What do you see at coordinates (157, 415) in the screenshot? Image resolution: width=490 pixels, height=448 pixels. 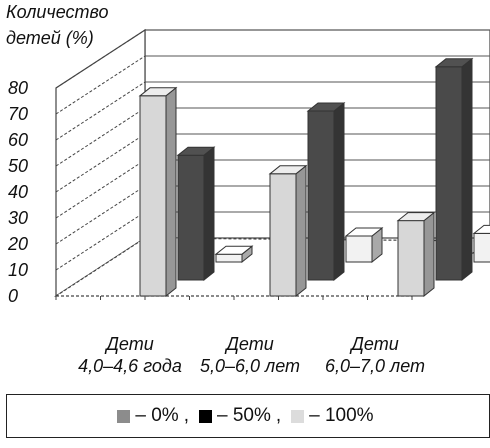 I see `legend-label: – 0%` at bounding box center [157, 415].